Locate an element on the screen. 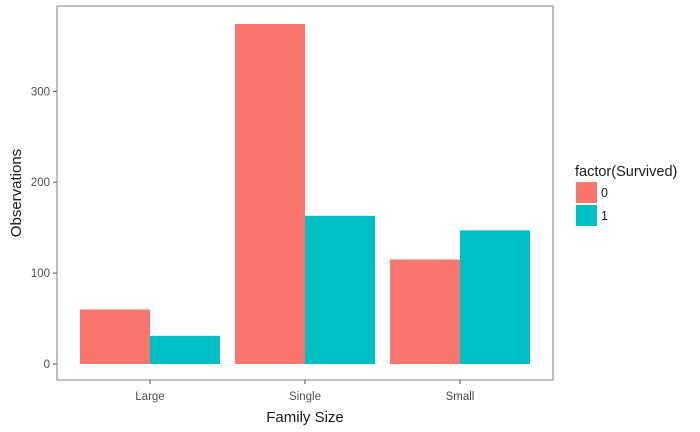 The width and height of the screenshot is (700, 432). y-tick-label-300: 300 is located at coordinates (40, 92).